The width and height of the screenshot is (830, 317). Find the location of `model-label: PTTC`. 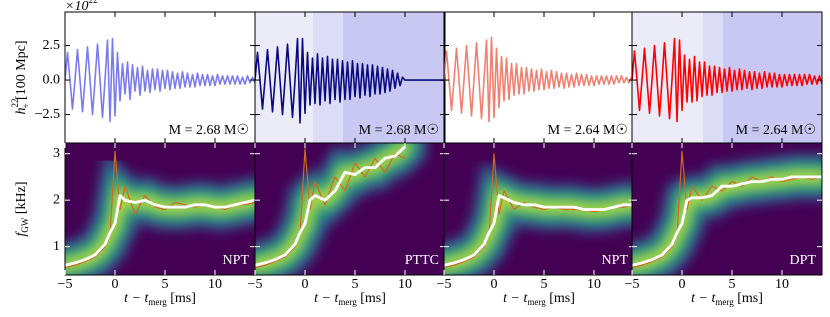

model-label: PTTC is located at coordinates (422, 260).